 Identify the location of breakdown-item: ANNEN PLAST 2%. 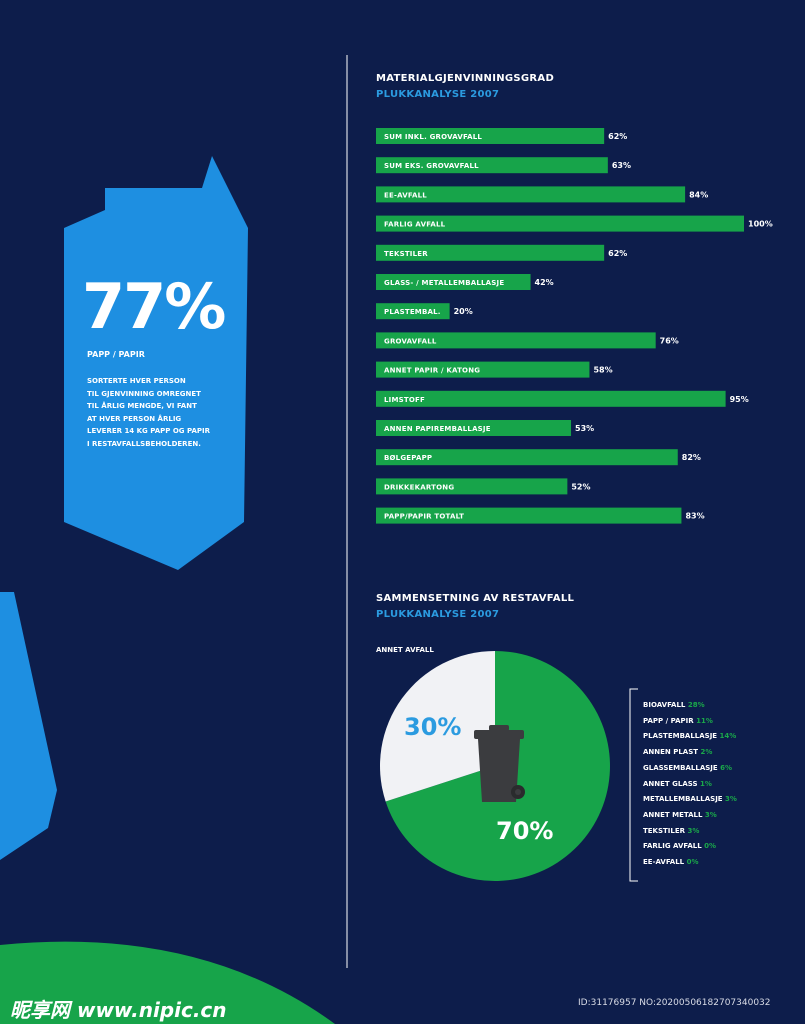
(690, 753).